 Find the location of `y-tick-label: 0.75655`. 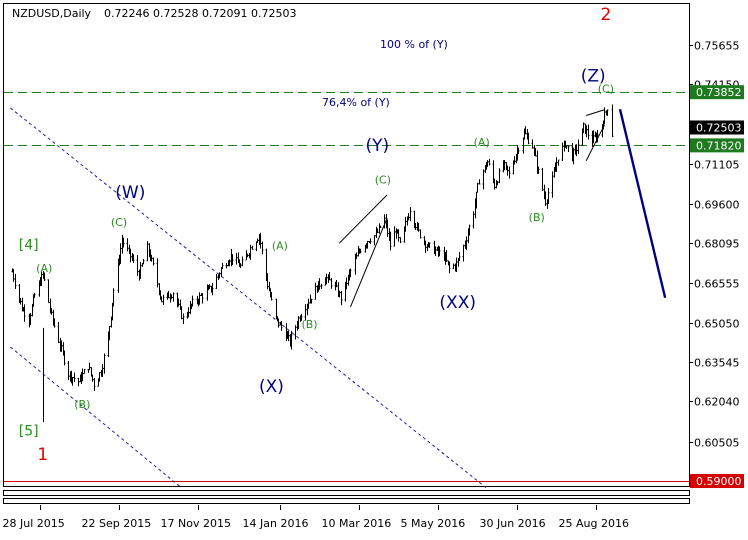

y-tick-label: 0.75655 is located at coordinates (717, 46).